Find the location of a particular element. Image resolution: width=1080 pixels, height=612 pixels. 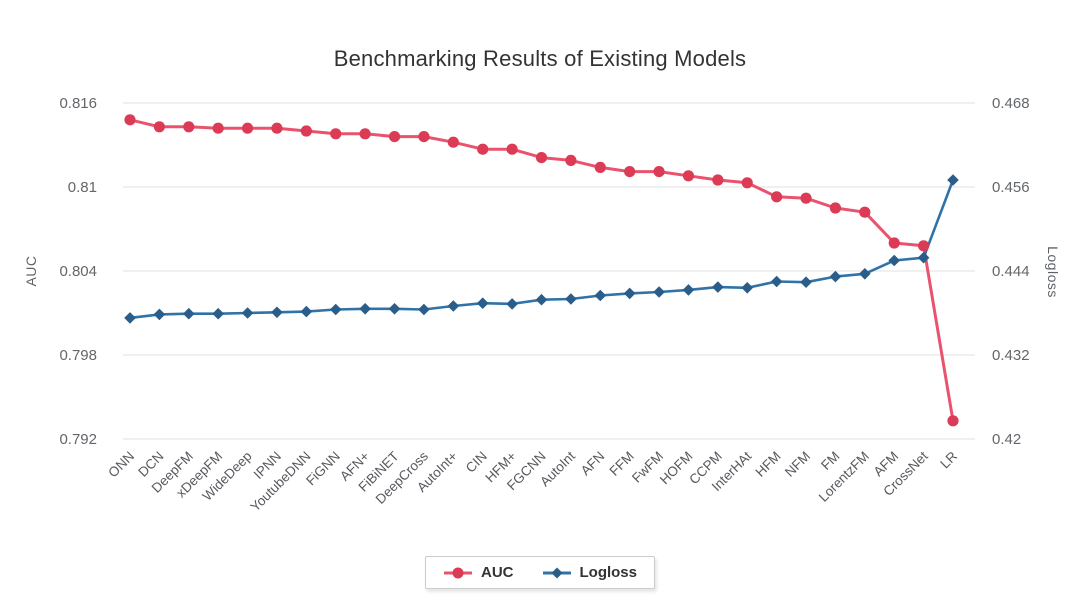

chart-title: Benchmarking Results of Existing Models is located at coordinates (540, 58).